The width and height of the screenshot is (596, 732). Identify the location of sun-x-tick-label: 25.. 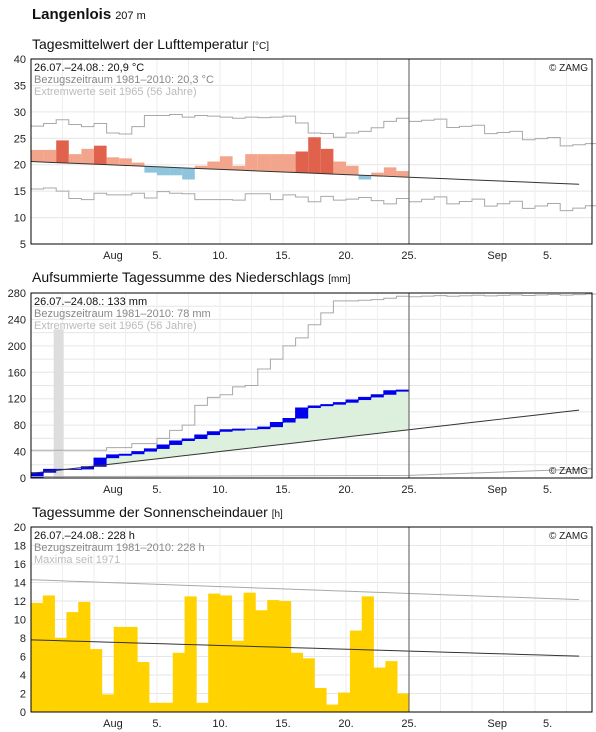
(408, 724).